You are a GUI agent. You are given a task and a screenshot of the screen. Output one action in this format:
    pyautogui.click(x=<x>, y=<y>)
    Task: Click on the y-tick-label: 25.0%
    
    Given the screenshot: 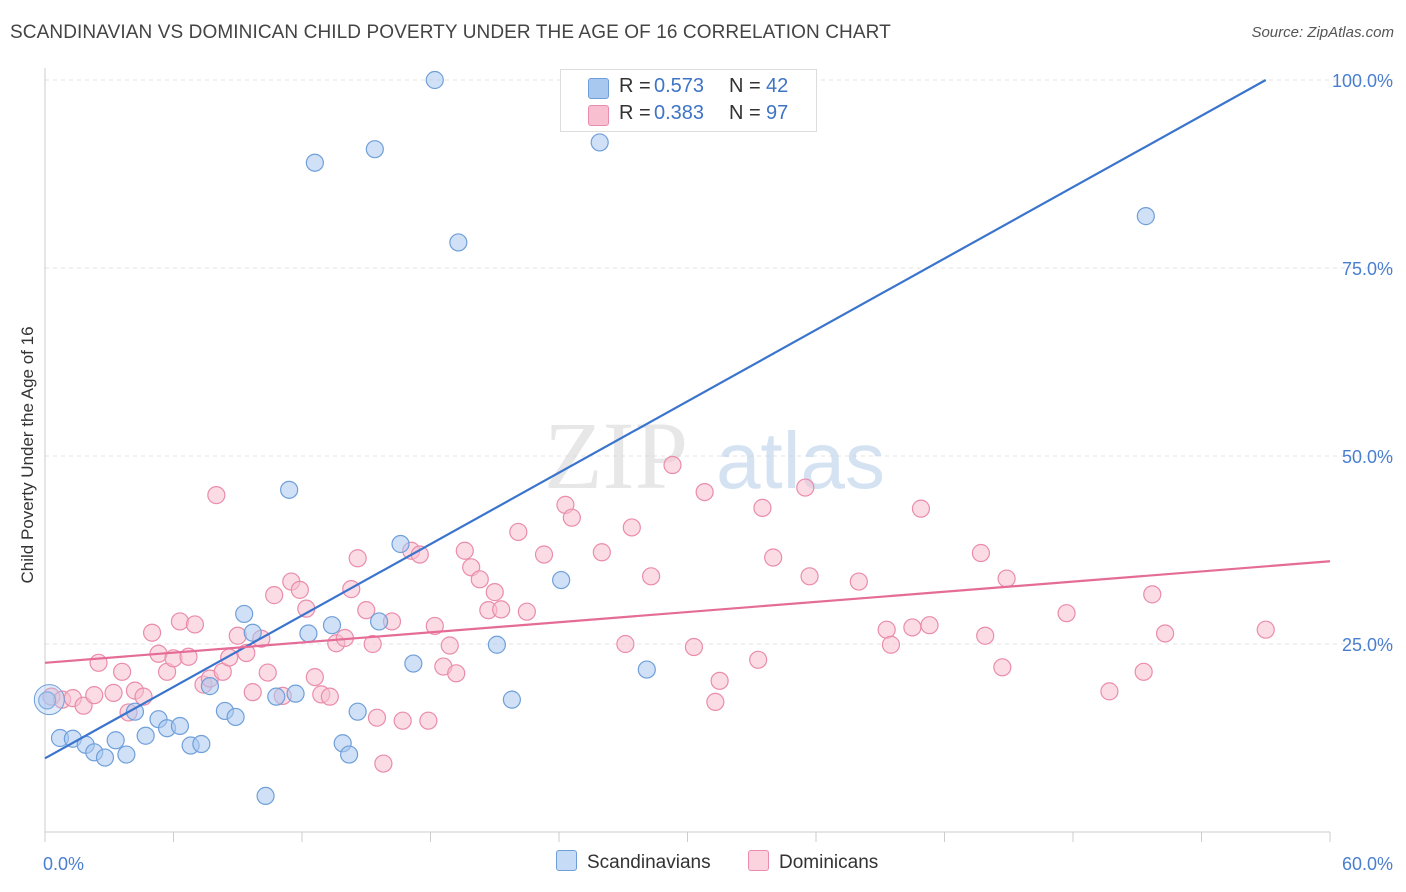 What is the action you would take?
    pyautogui.click(x=1367, y=645)
    